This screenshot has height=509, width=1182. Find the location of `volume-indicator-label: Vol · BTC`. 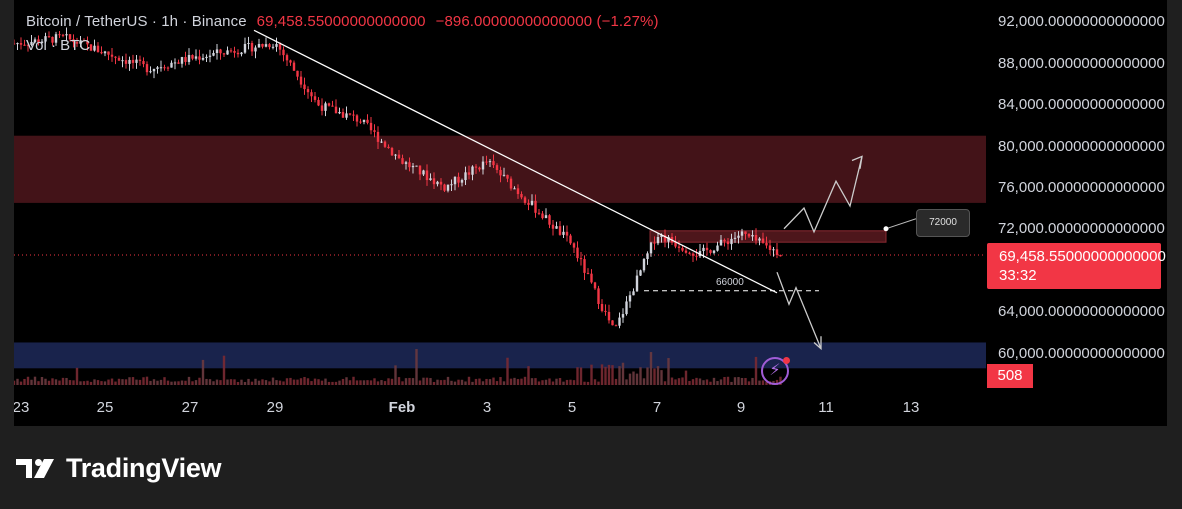

volume-indicator-label: Vol · BTC is located at coordinates (58, 45).